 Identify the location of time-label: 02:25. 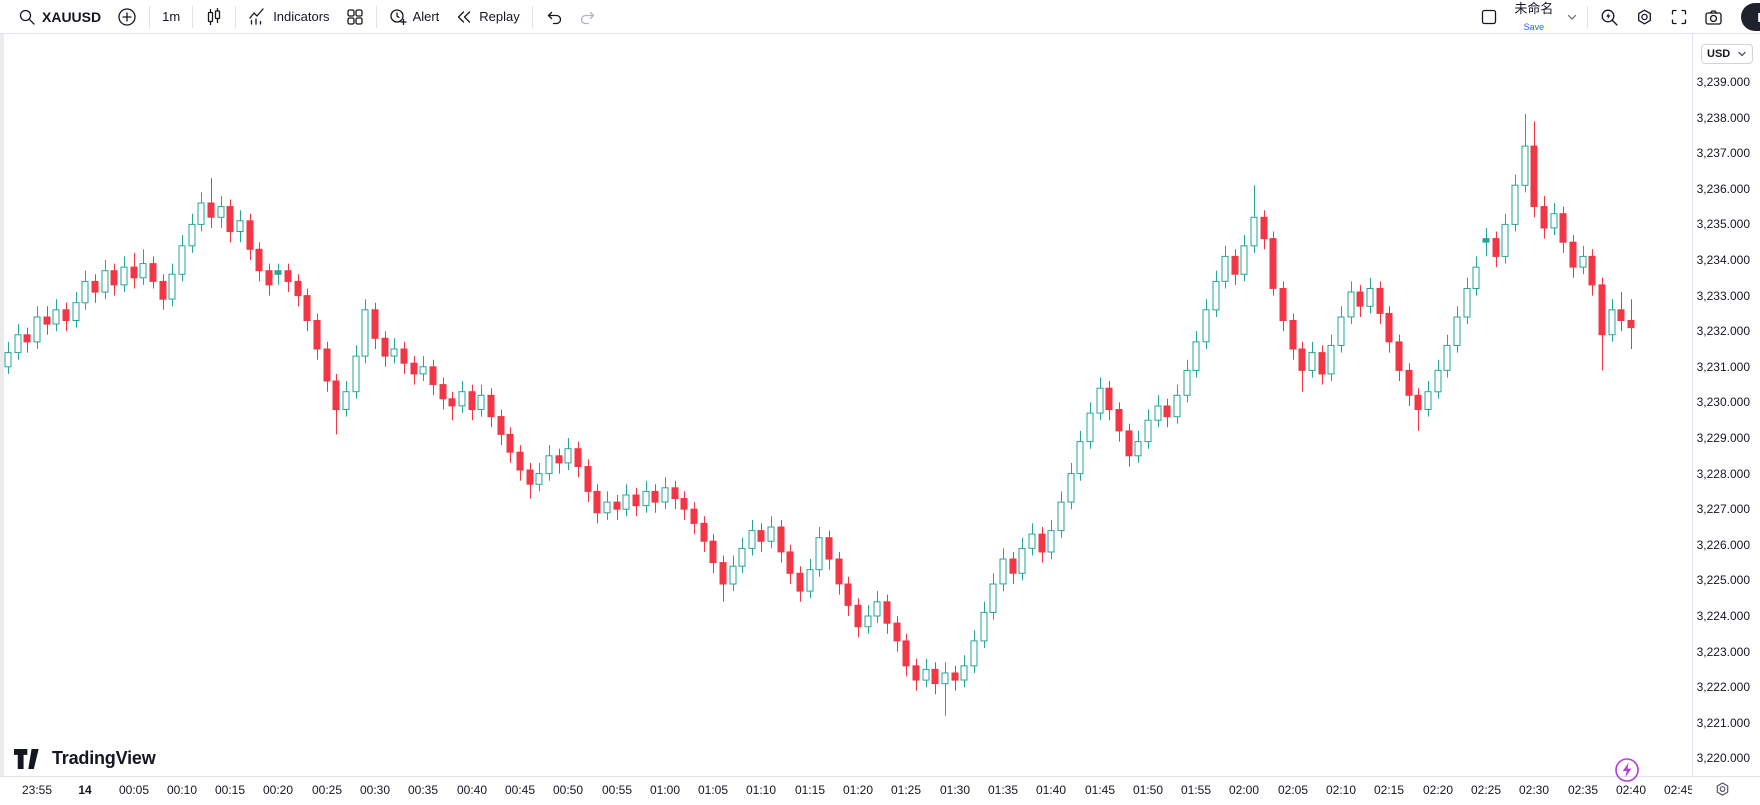
(1486, 790).